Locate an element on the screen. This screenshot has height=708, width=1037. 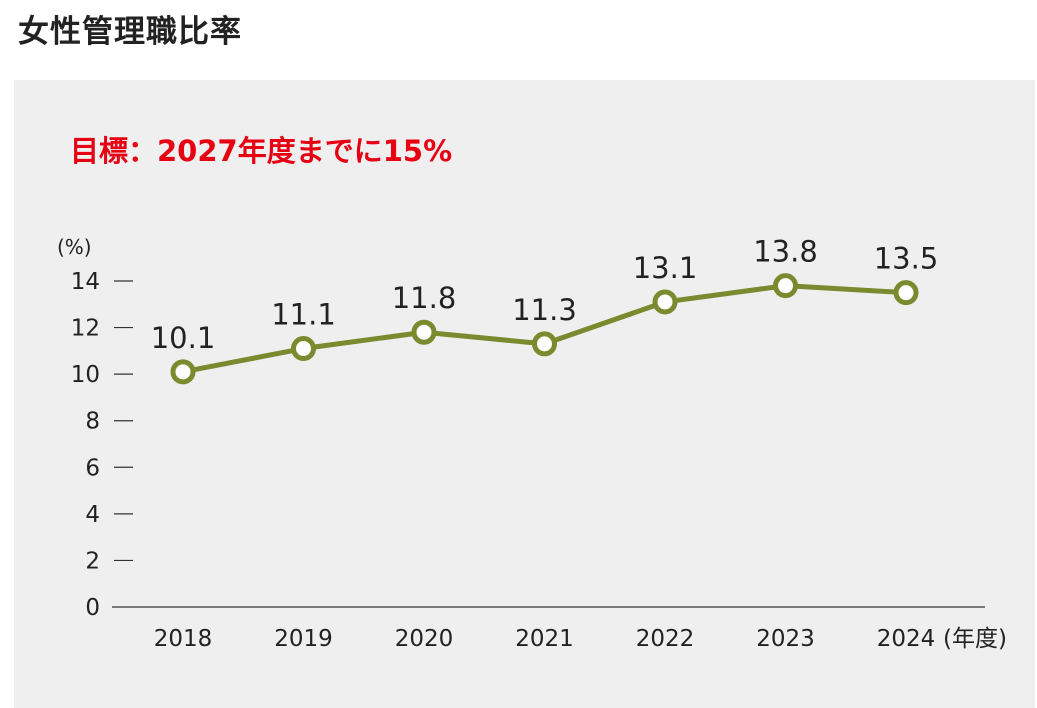
x-tick-label: 2020 is located at coordinates (424, 639).